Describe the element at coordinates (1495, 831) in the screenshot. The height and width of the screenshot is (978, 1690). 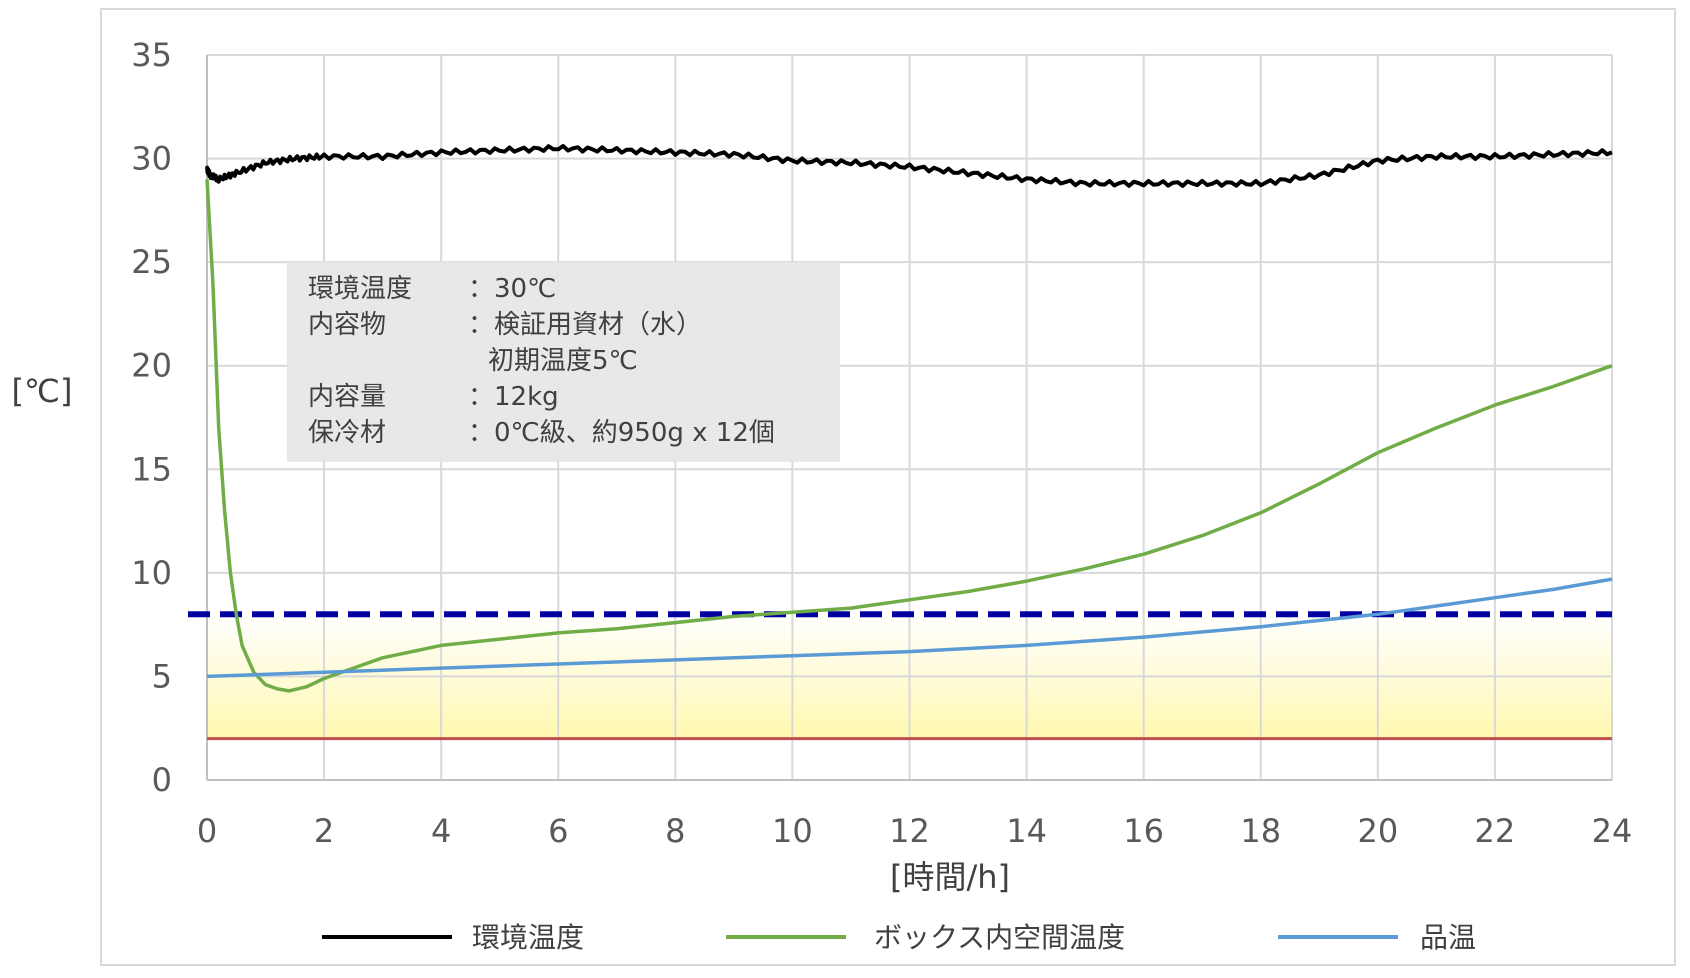
I see `x-tick-label: 22` at that location.